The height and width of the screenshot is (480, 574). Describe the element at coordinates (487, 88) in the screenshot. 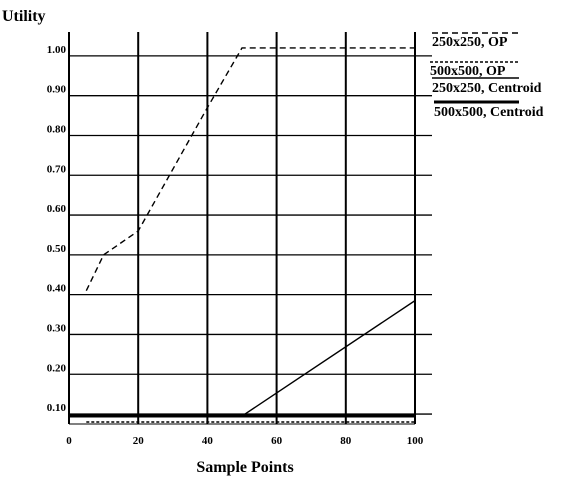

I see `legend-label-3: 250x250, Centroid` at that location.